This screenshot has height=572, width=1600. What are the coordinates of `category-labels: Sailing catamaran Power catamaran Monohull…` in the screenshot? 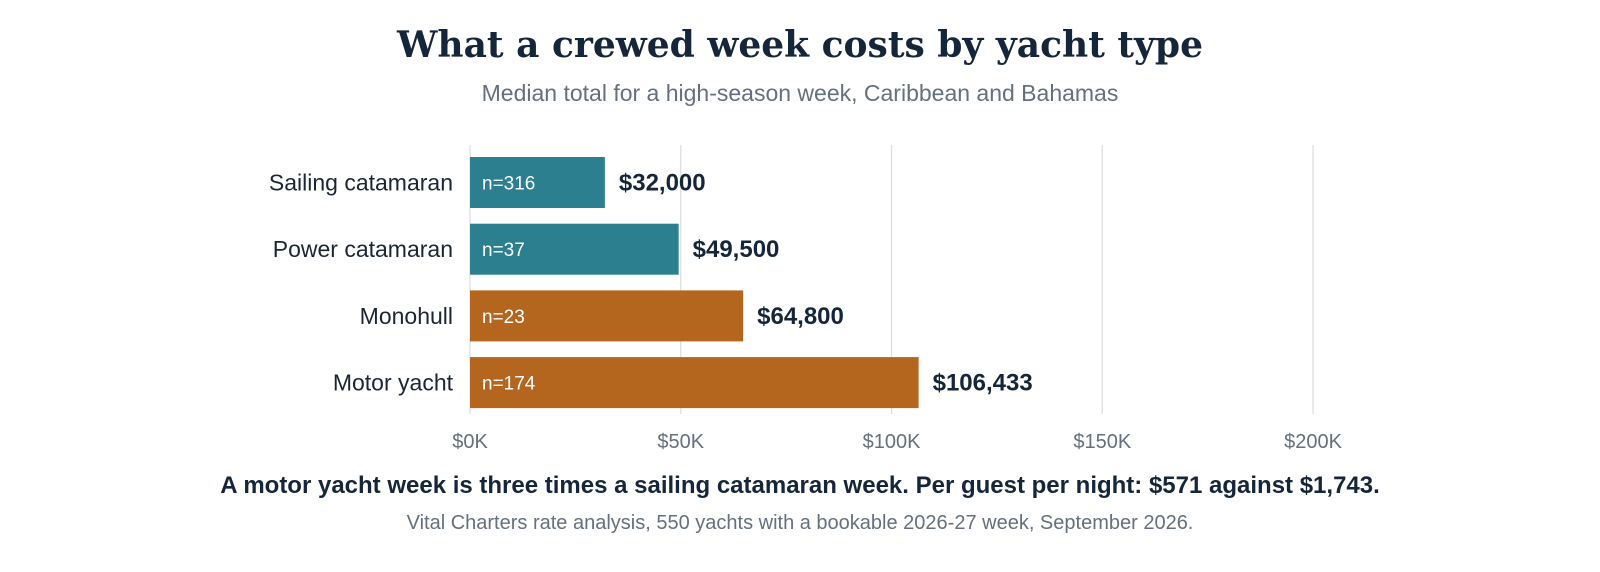 It's located at (361, 283).